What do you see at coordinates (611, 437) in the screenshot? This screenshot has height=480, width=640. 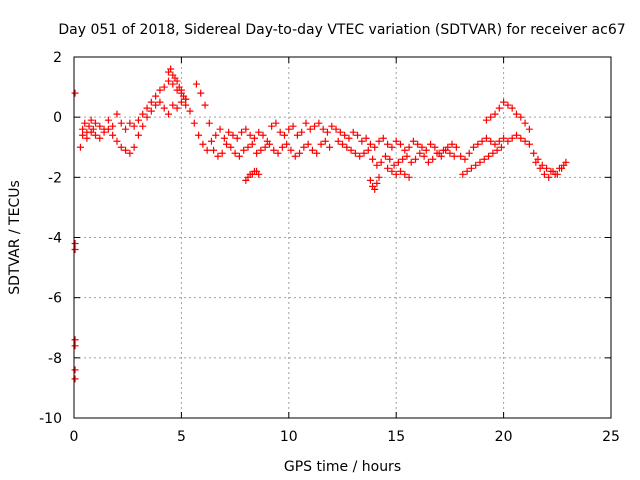 I see `x-tick-label: 25` at bounding box center [611, 437].